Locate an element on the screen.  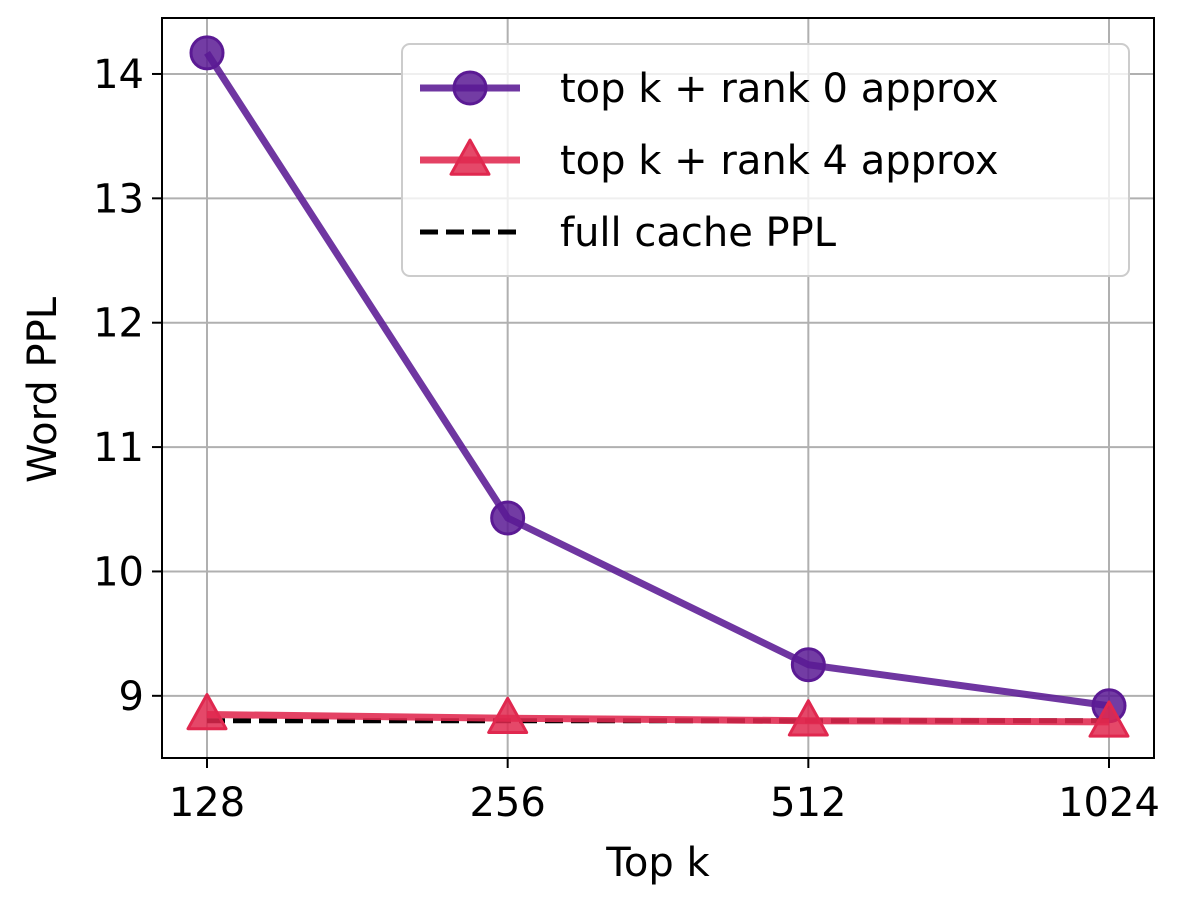
x-axis-label: Top k is located at coordinates (657, 863).